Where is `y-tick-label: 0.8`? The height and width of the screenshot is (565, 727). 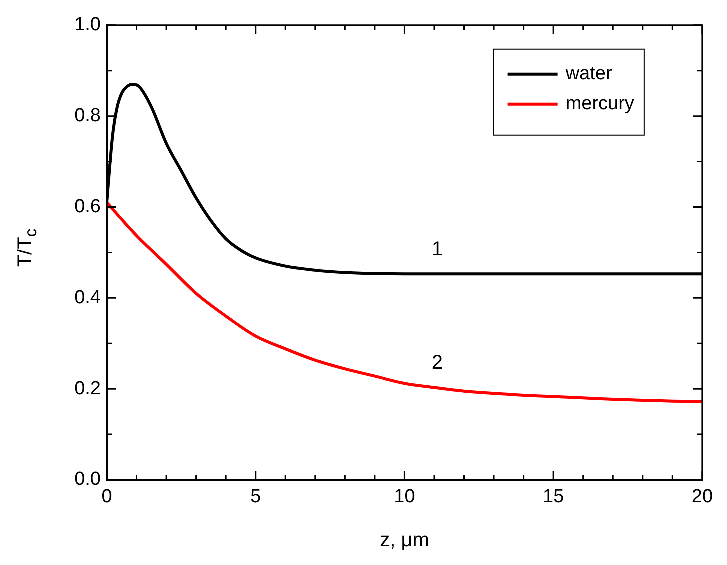 y-tick-label: 0.8 is located at coordinates (87, 116).